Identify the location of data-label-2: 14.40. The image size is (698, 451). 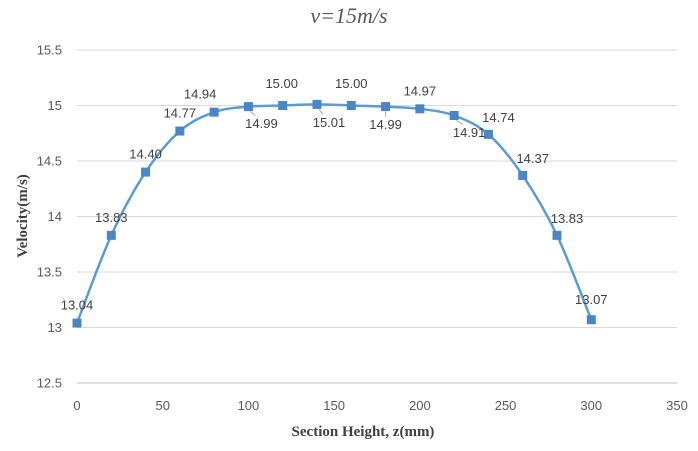
(145, 154).